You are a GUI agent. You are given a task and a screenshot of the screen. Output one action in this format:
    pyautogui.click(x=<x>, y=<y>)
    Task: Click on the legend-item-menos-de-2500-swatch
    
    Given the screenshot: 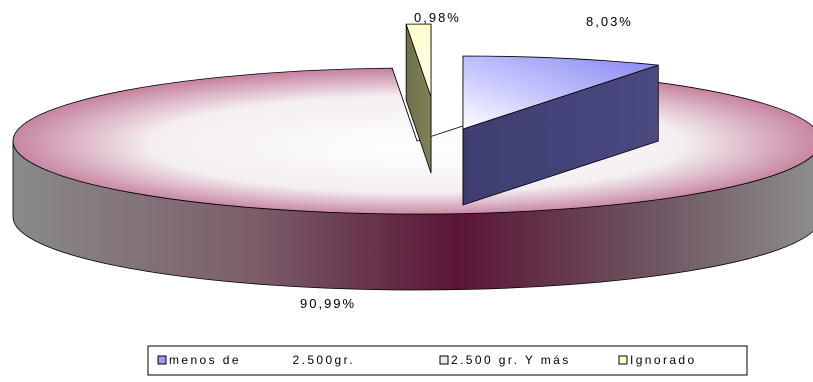 What is the action you would take?
    pyautogui.click(x=162, y=360)
    